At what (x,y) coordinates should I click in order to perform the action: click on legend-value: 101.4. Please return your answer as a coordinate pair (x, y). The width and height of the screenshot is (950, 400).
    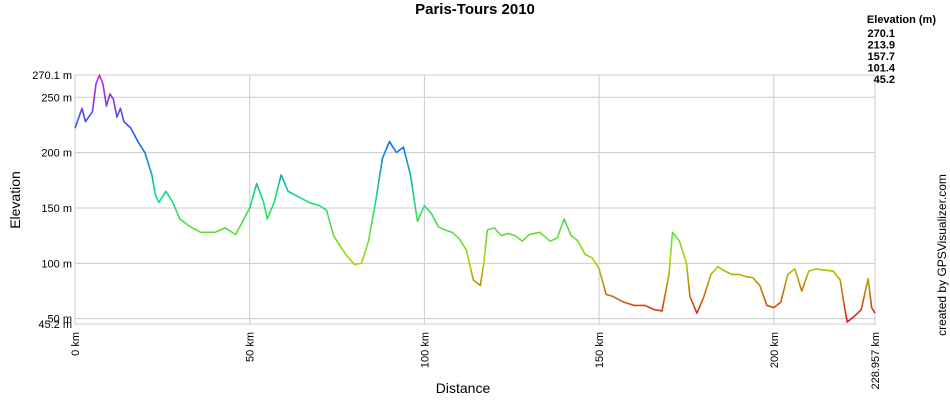
    Looking at the image, I should click on (881, 69).